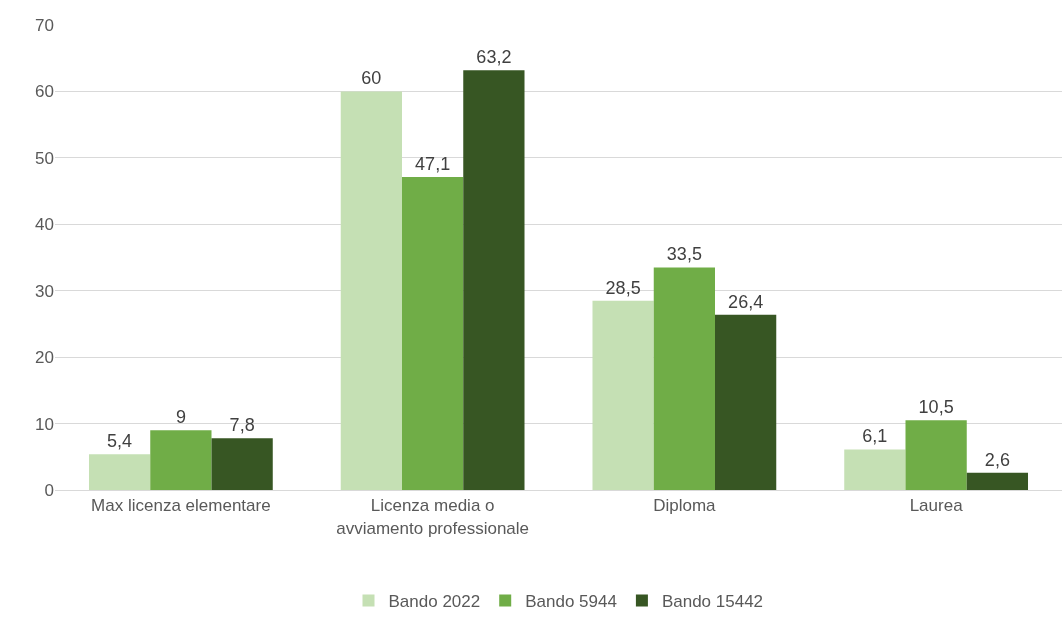 The image size is (1062, 619). I want to click on legend-label: Bando 15442, so click(712, 602).